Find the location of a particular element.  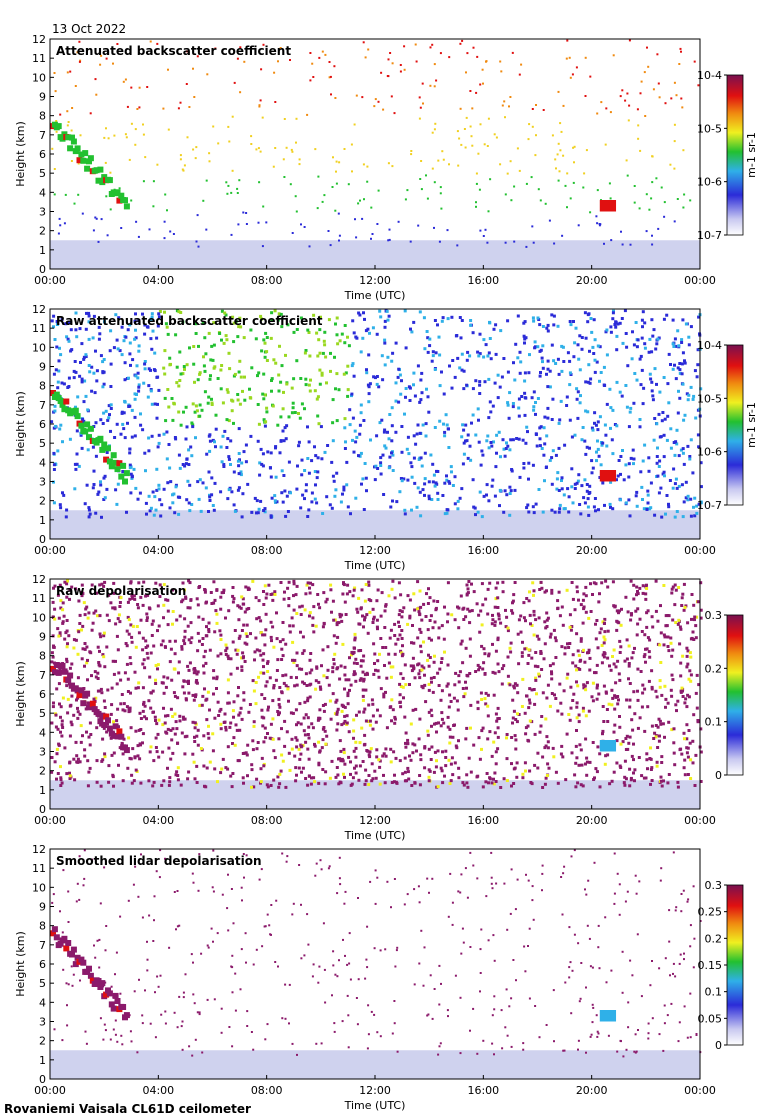

colorbar-tick-label: 0.25 is located at coordinates (710, 912).